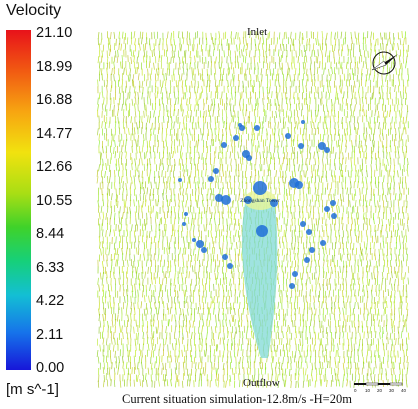 The image size is (418, 409). Describe the element at coordinates (50, 301) in the screenshot. I see `colorbar-tick: 4.22` at that location.